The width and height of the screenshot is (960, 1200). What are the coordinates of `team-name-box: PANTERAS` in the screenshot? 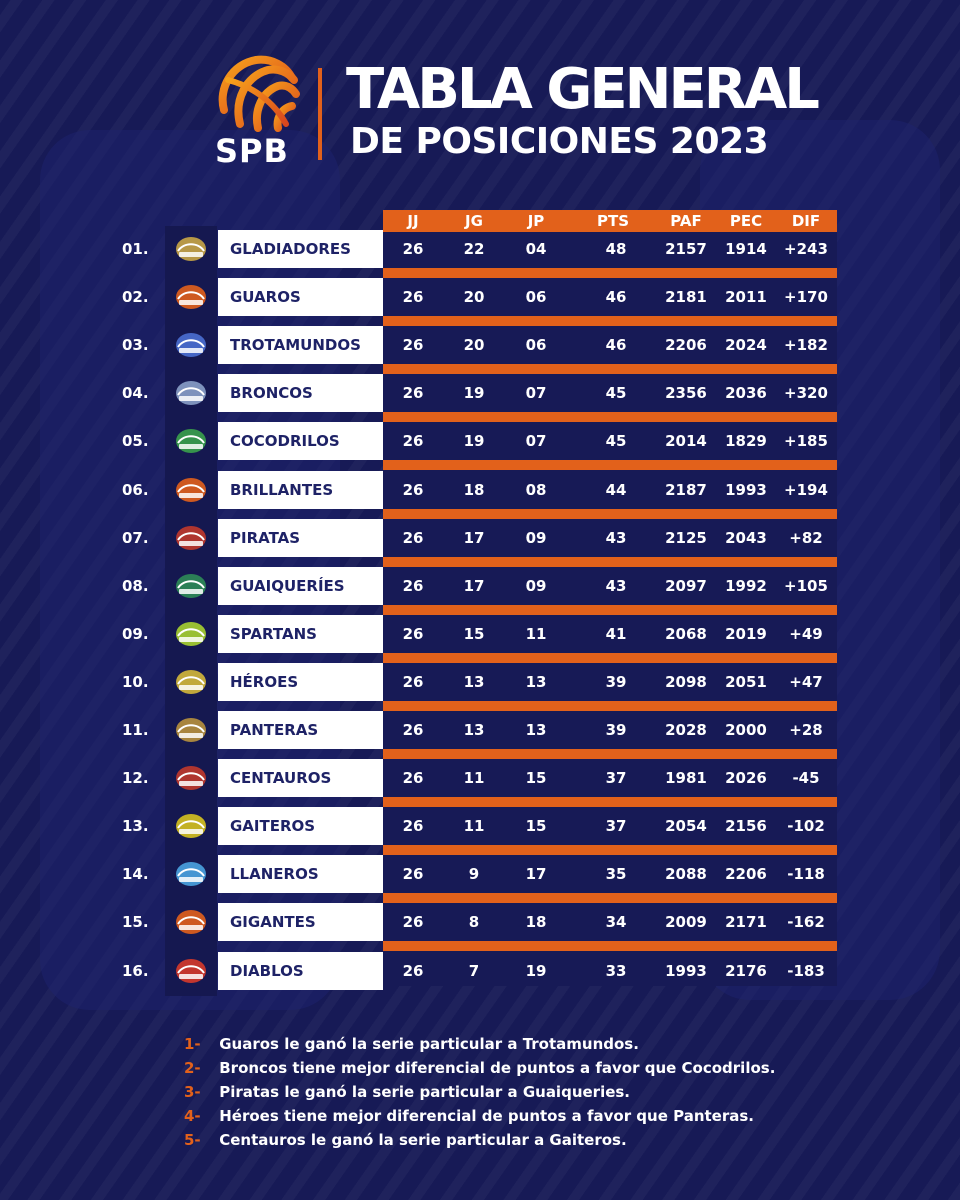 It's located at (300, 730).